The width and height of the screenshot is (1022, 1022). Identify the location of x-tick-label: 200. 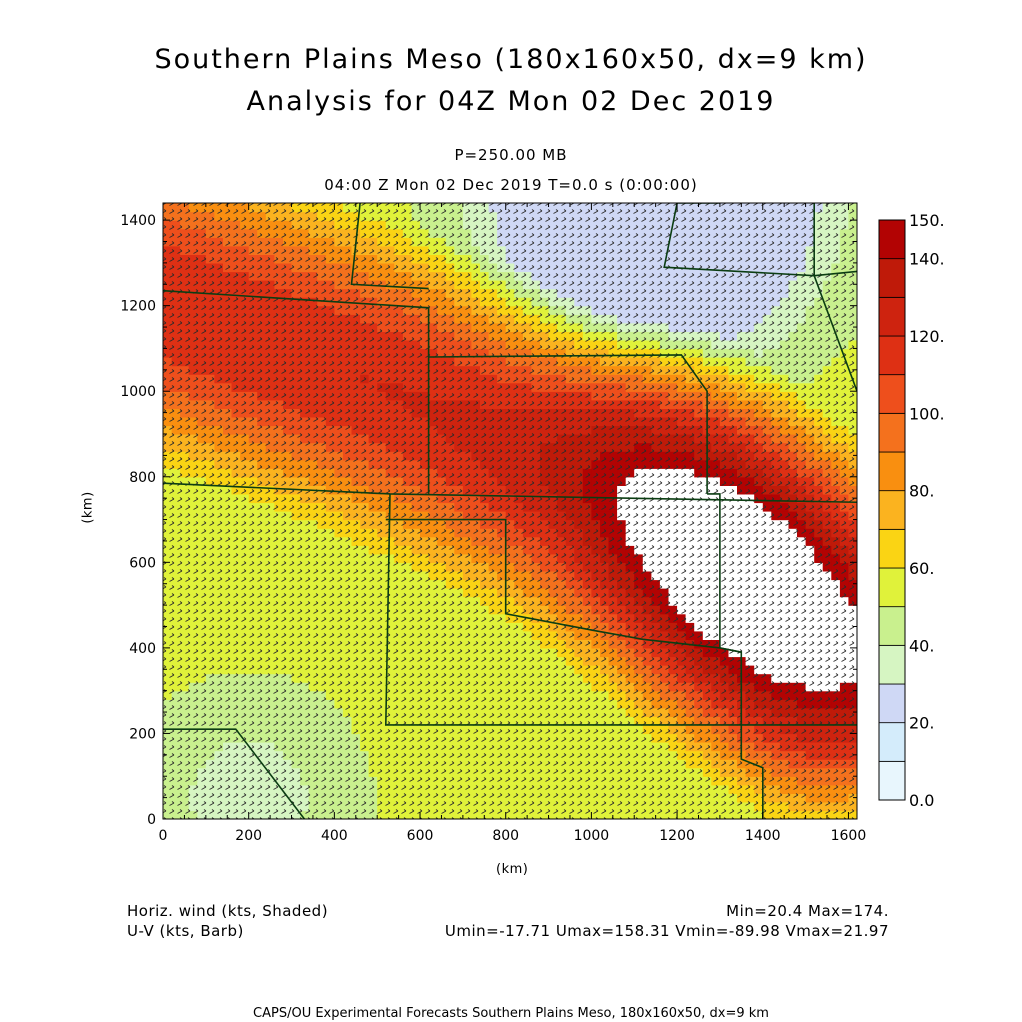
(248, 836).